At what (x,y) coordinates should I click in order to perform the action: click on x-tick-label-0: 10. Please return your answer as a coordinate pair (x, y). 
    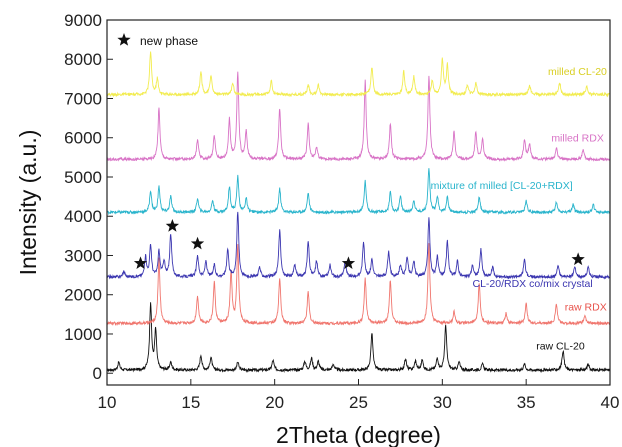
    Looking at the image, I should click on (107, 402).